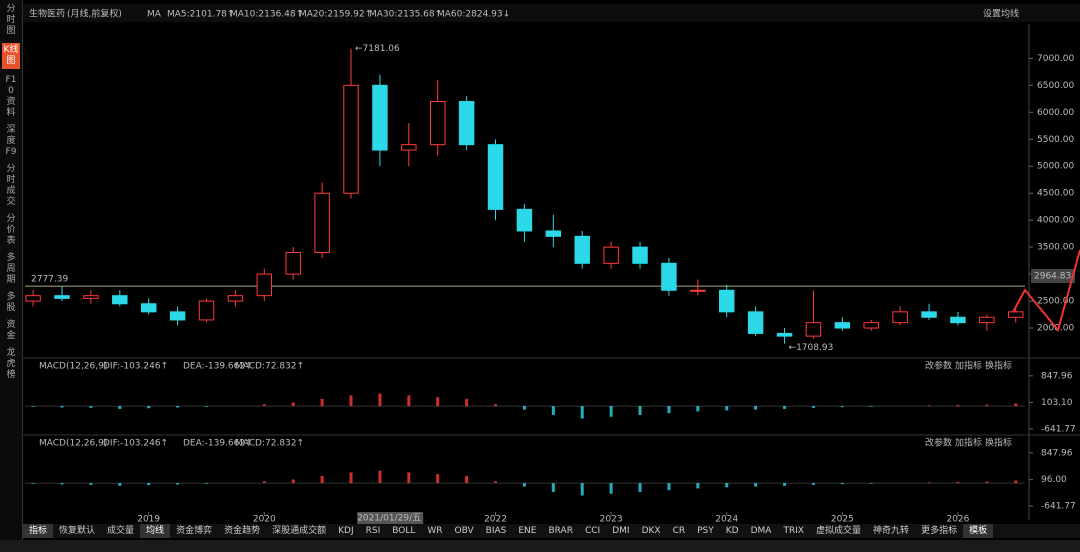 The width and height of the screenshot is (1080, 552). What do you see at coordinates (11, 269) in the screenshot?
I see `sidebar-tab: 多周期` at bounding box center [11, 269].